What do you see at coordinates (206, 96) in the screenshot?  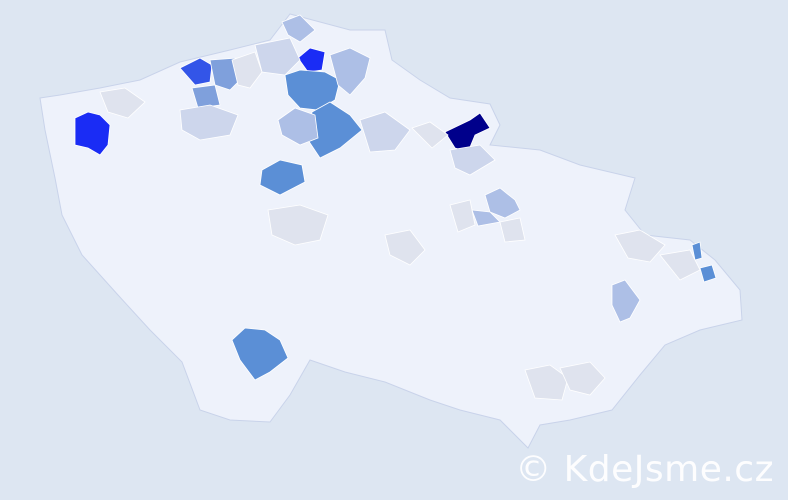 I see `district-level3` at bounding box center [206, 96].